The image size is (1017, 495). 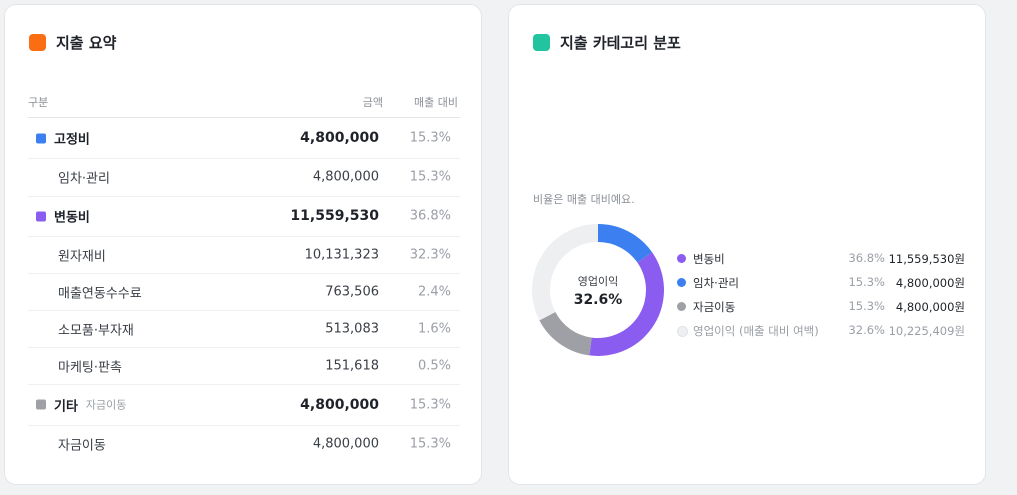 What do you see at coordinates (244, 444) in the screenshot?
I see `item-row: 자금이동 4,800,000 15.3%` at bounding box center [244, 444].